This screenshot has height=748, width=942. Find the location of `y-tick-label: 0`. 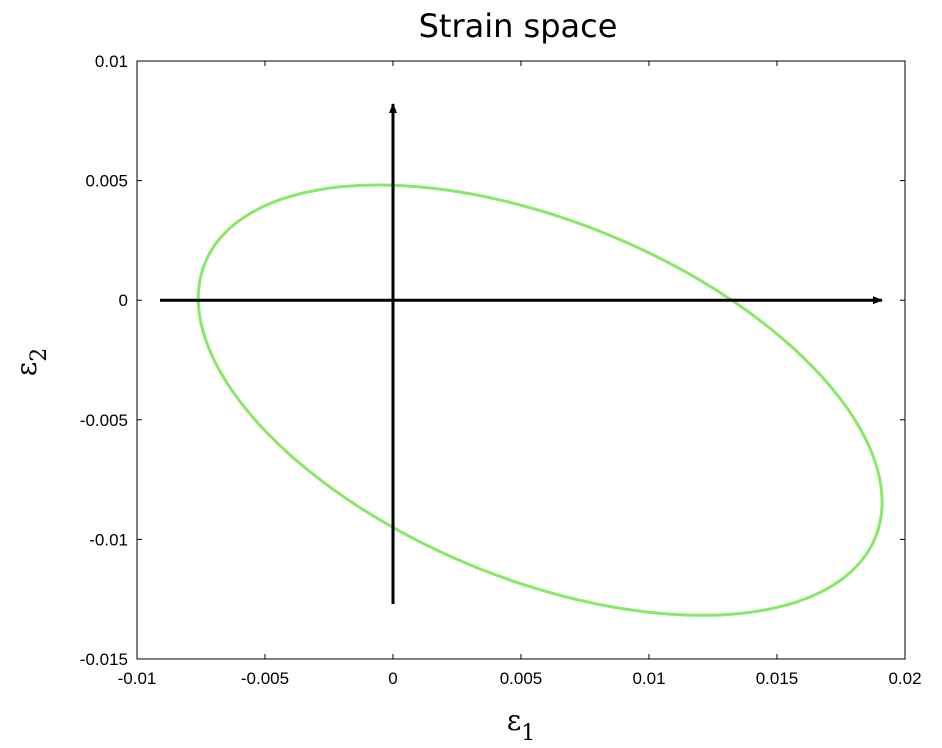

y-tick-label: 0 is located at coordinates (123, 300).